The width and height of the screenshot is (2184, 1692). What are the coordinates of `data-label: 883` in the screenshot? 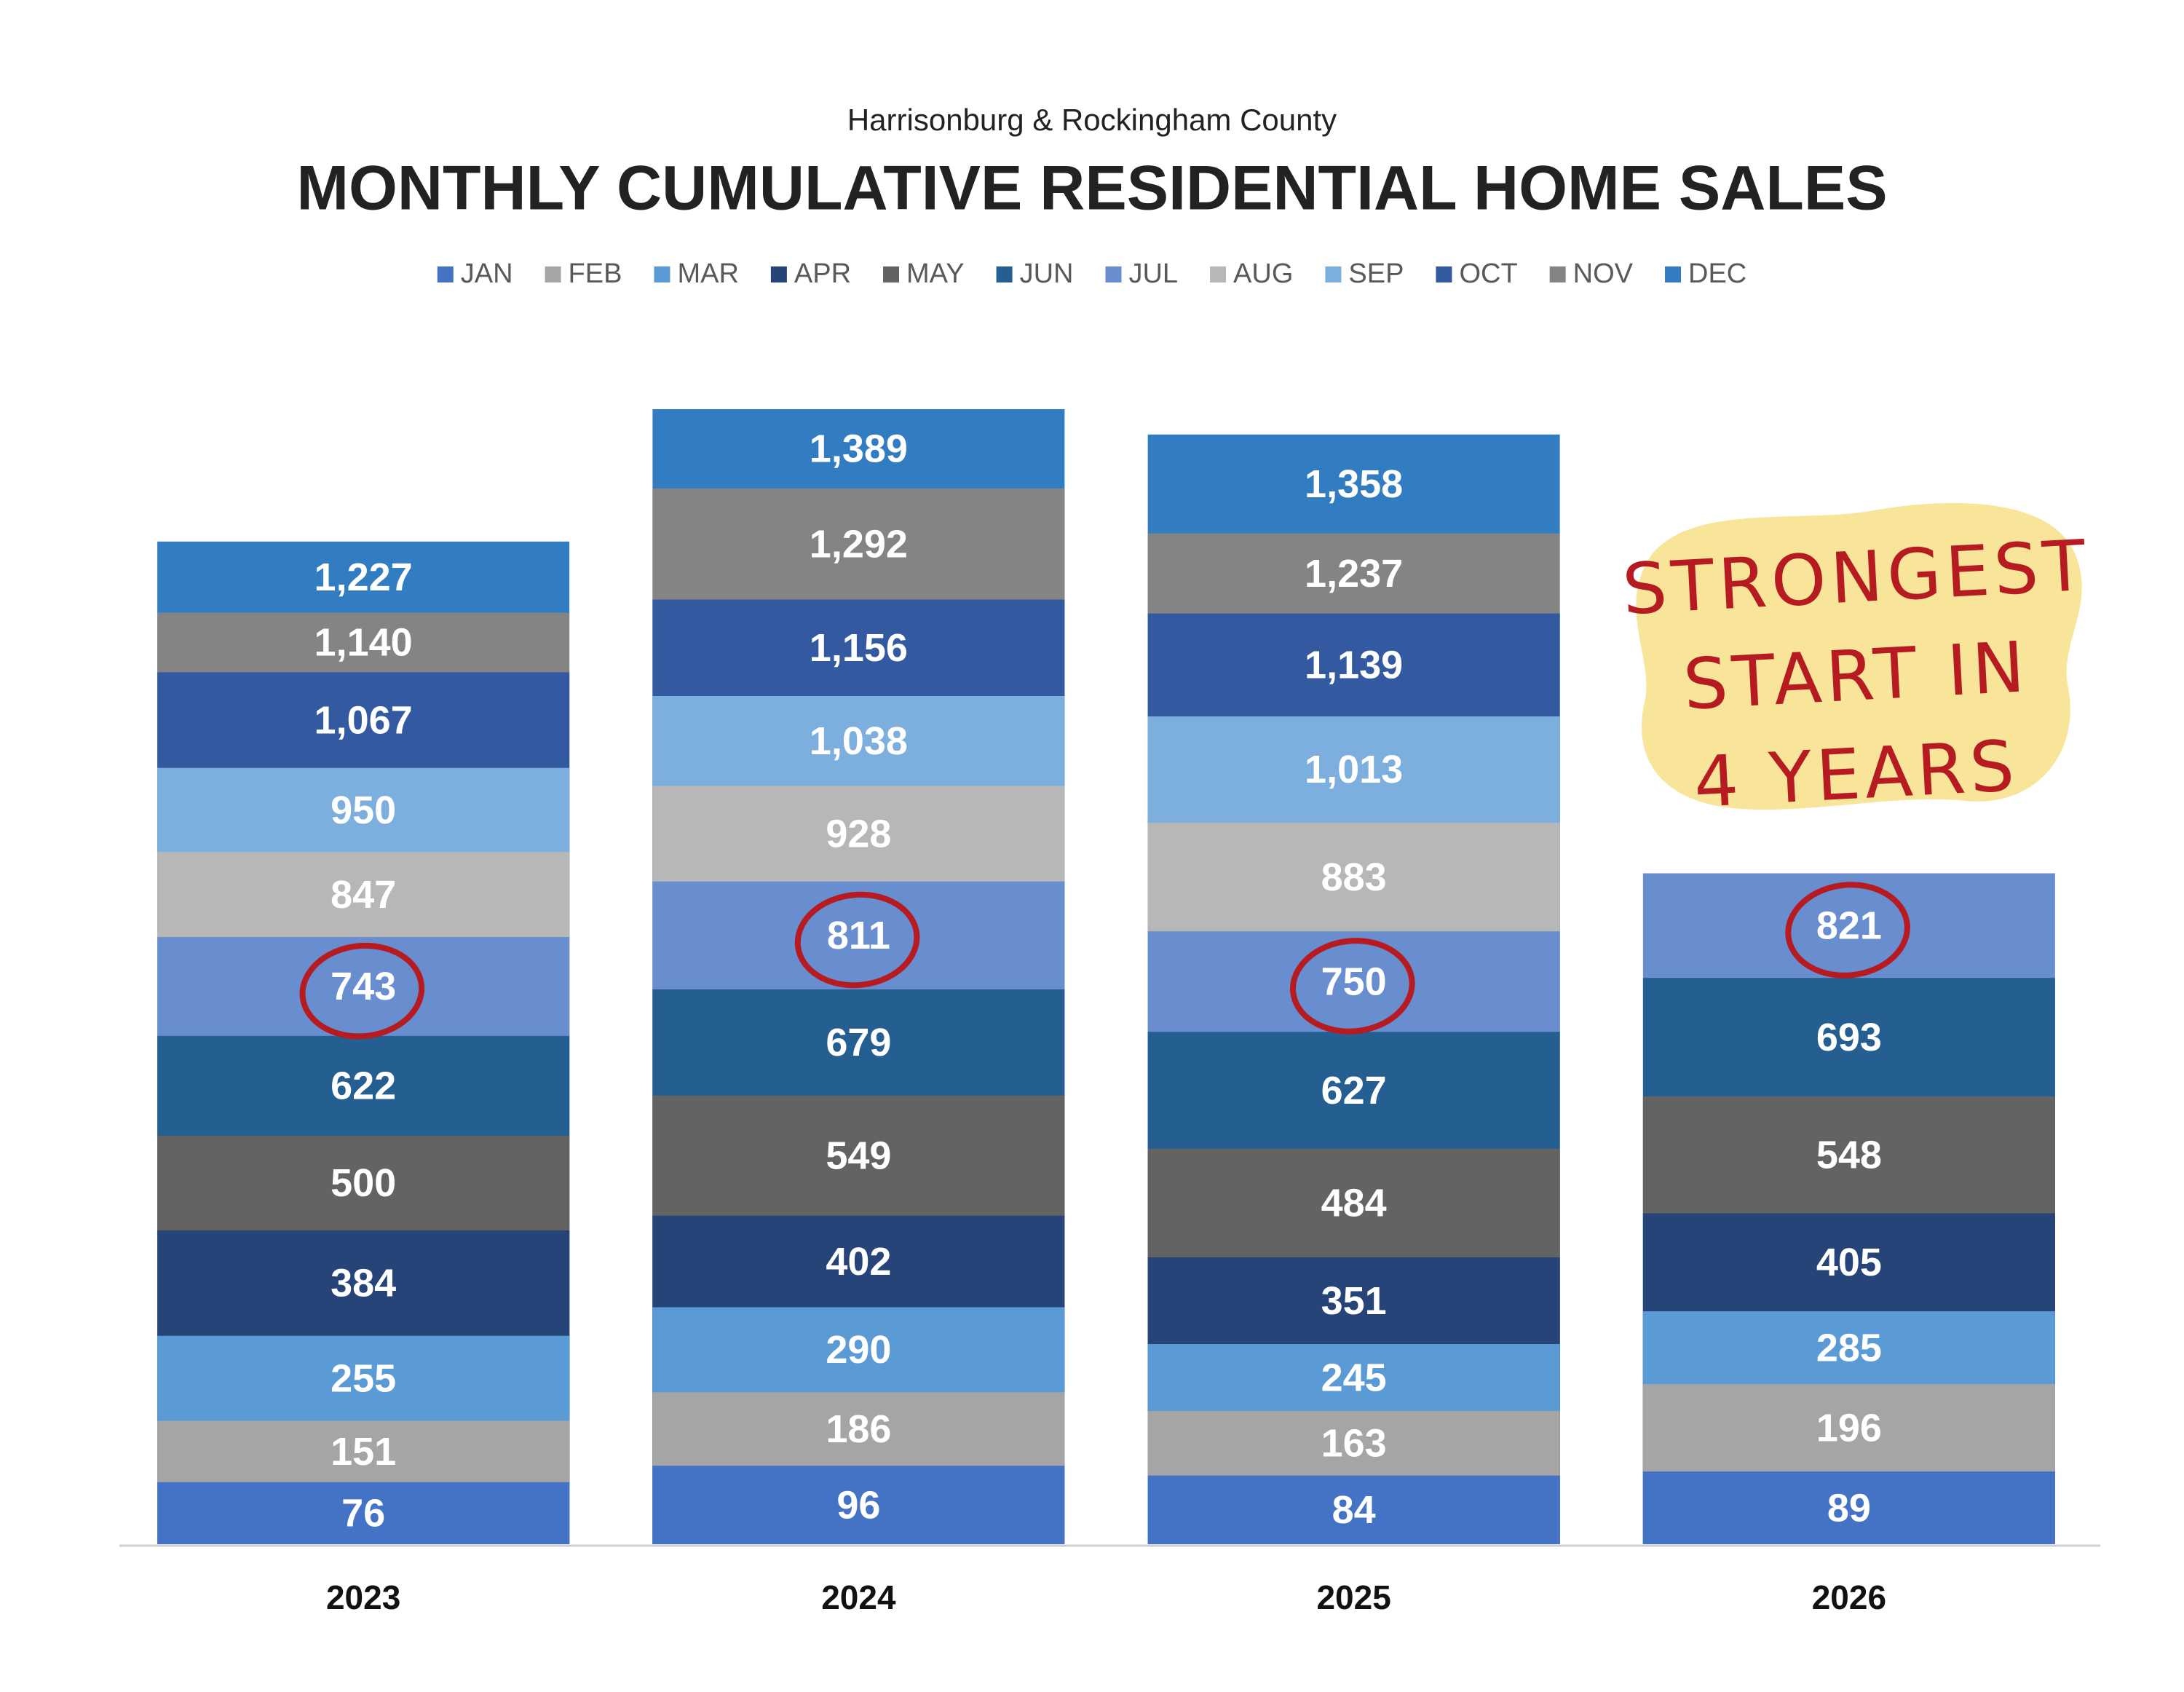 It's located at (1354, 877).